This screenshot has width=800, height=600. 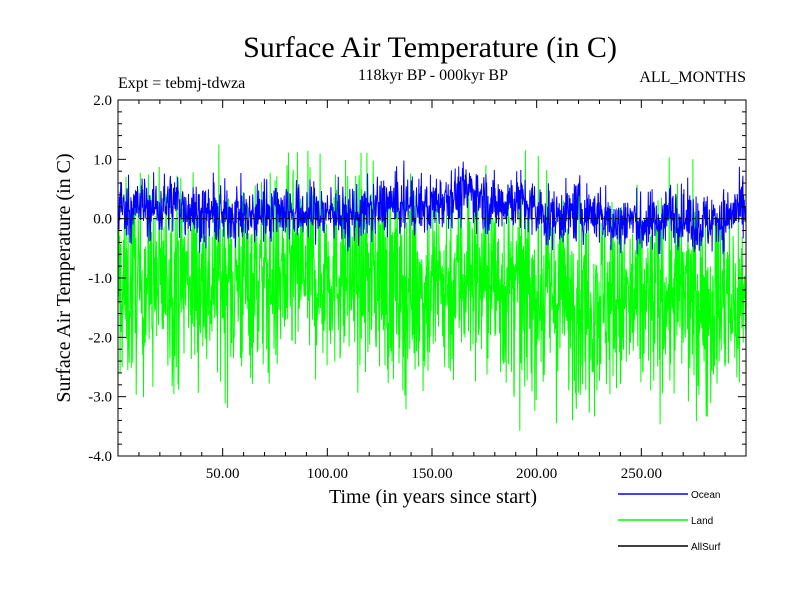 I want to click on y-tick-label: -4.0, so click(x=100, y=457).